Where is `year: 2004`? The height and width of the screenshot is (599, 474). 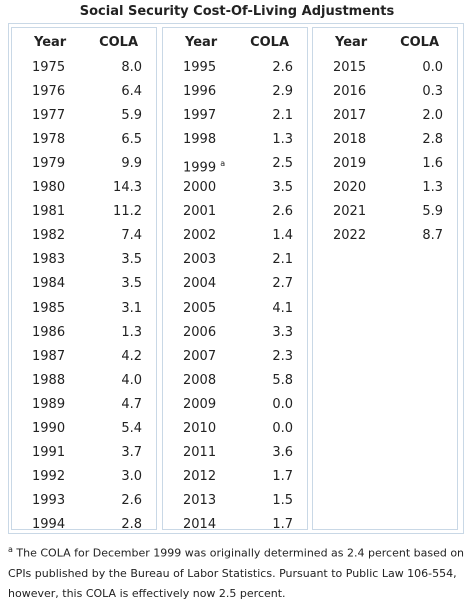 year: 2004 is located at coordinates (200, 284).